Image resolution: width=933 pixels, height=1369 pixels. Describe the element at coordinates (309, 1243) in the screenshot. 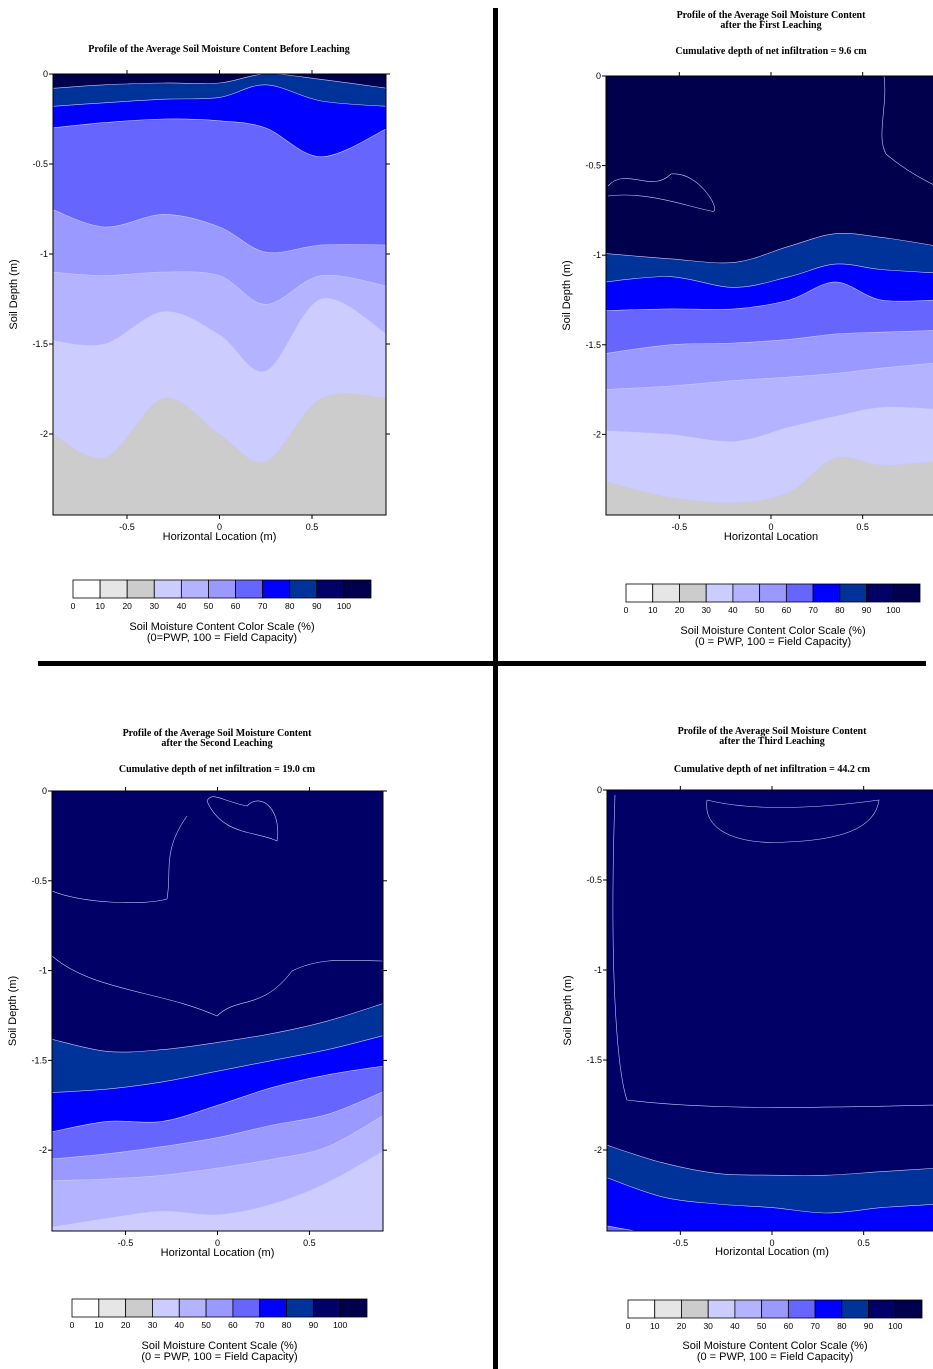

I see `x-tick-label: 0.5` at that location.